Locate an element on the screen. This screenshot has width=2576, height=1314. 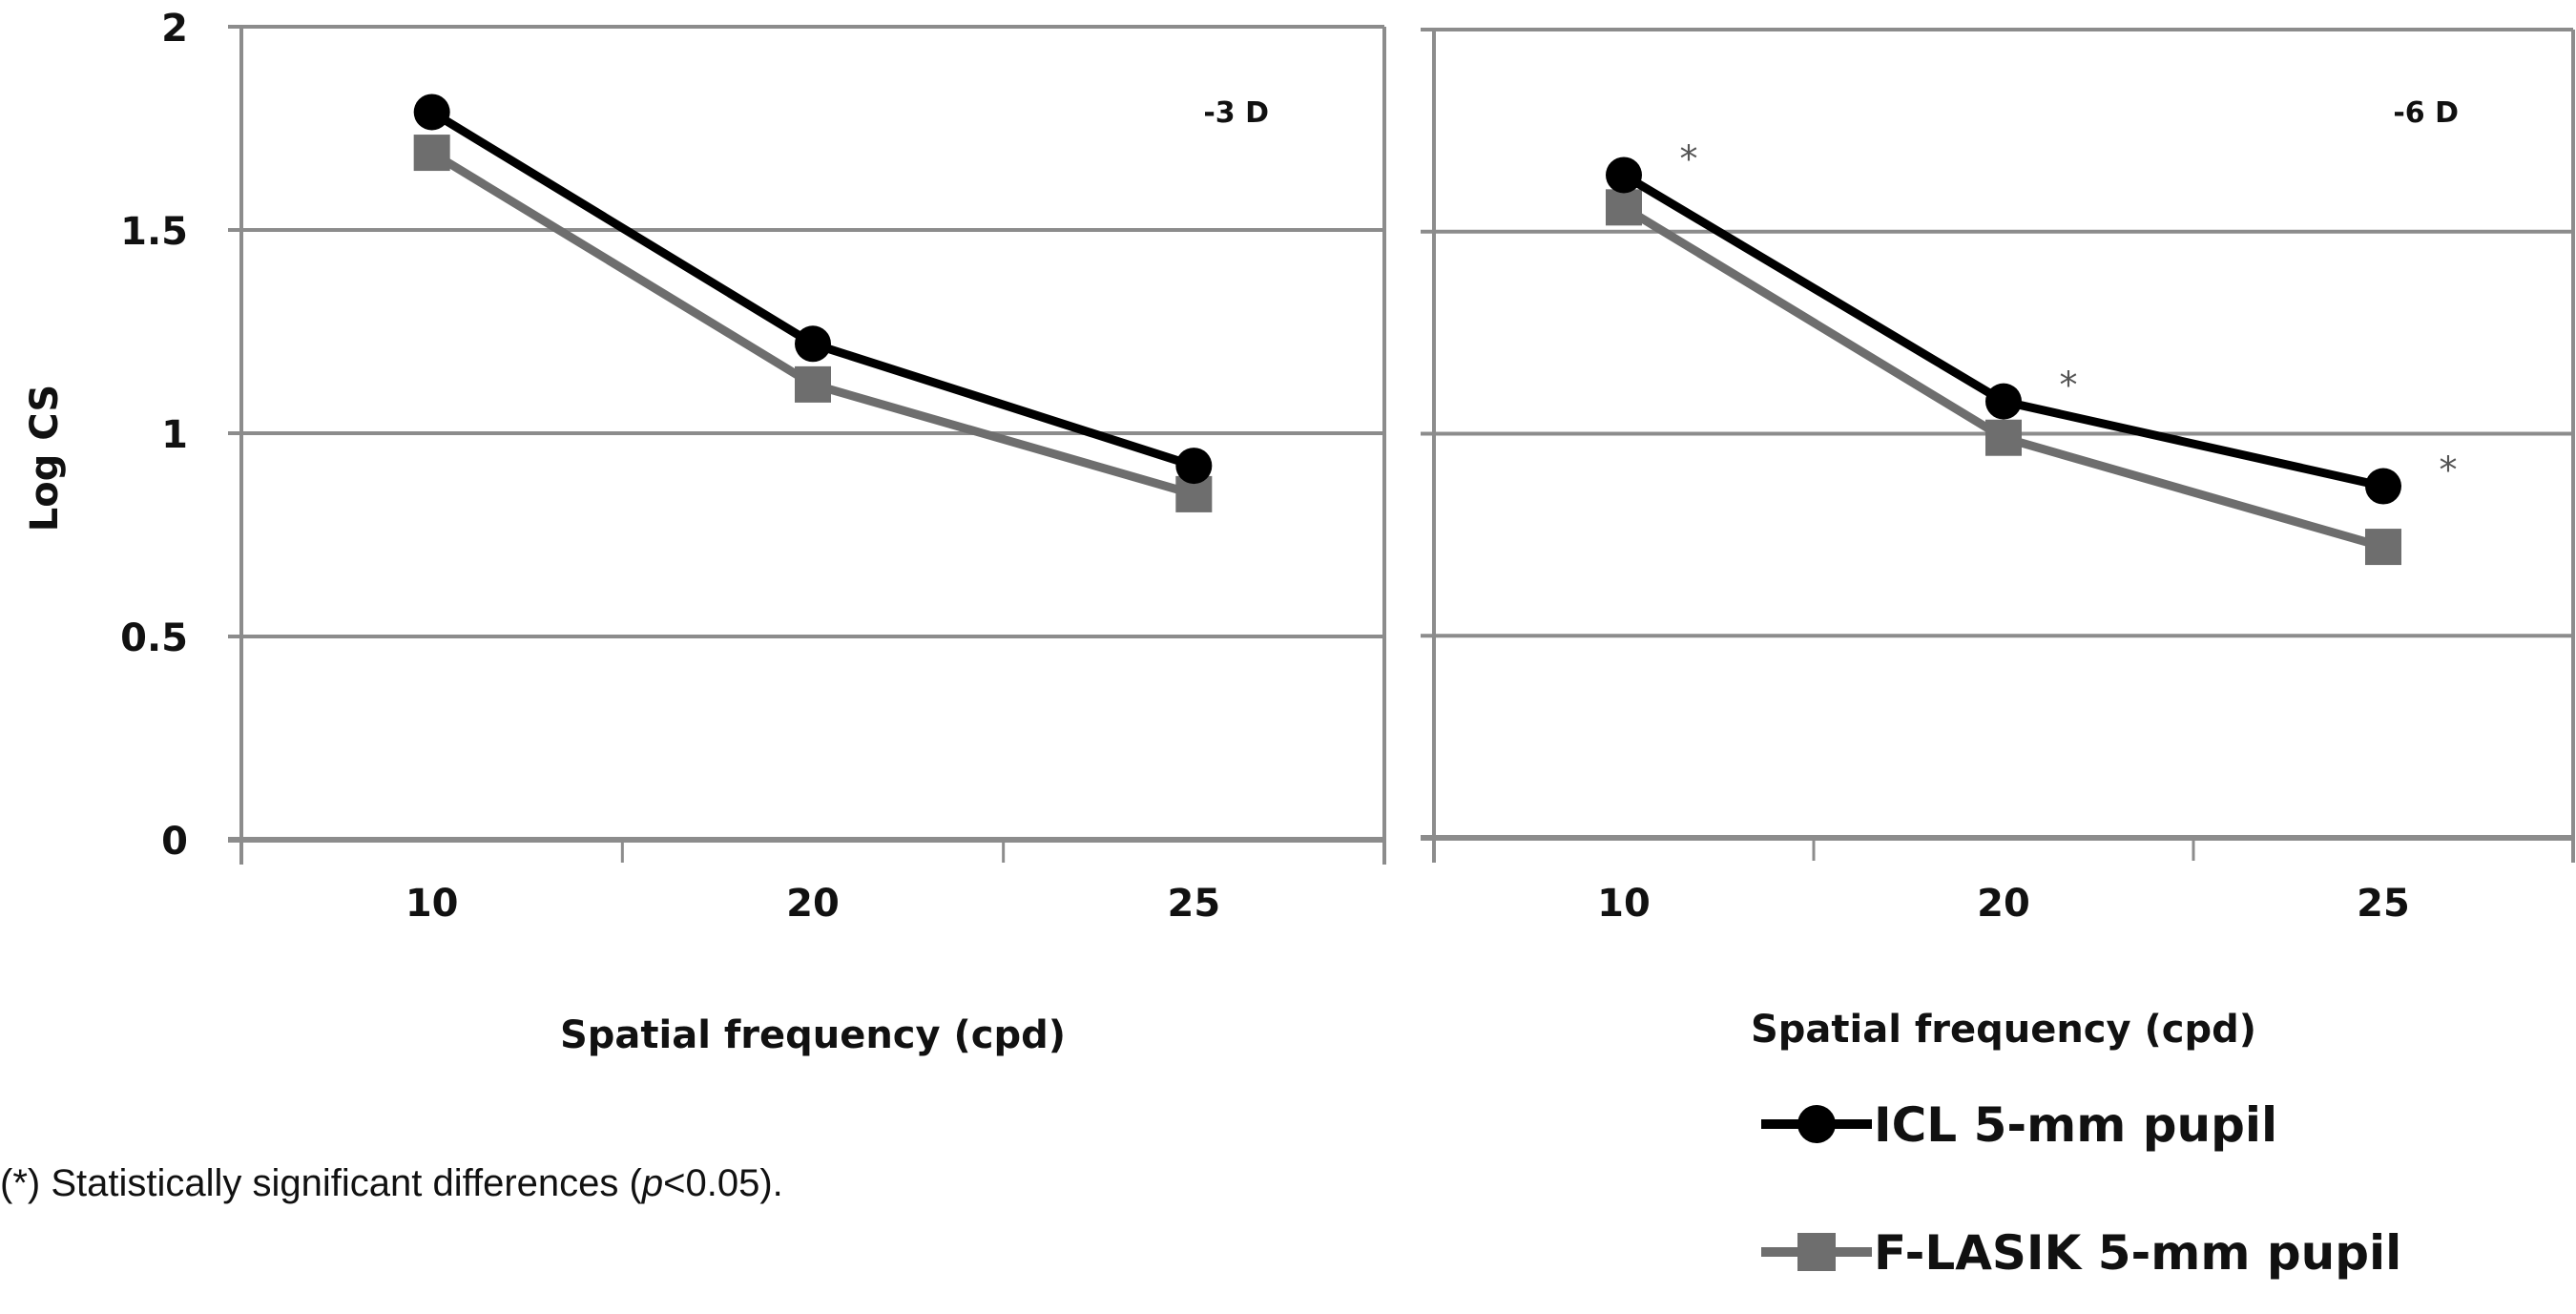
y-tick-label: 0 is located at coordinates (174, 842).